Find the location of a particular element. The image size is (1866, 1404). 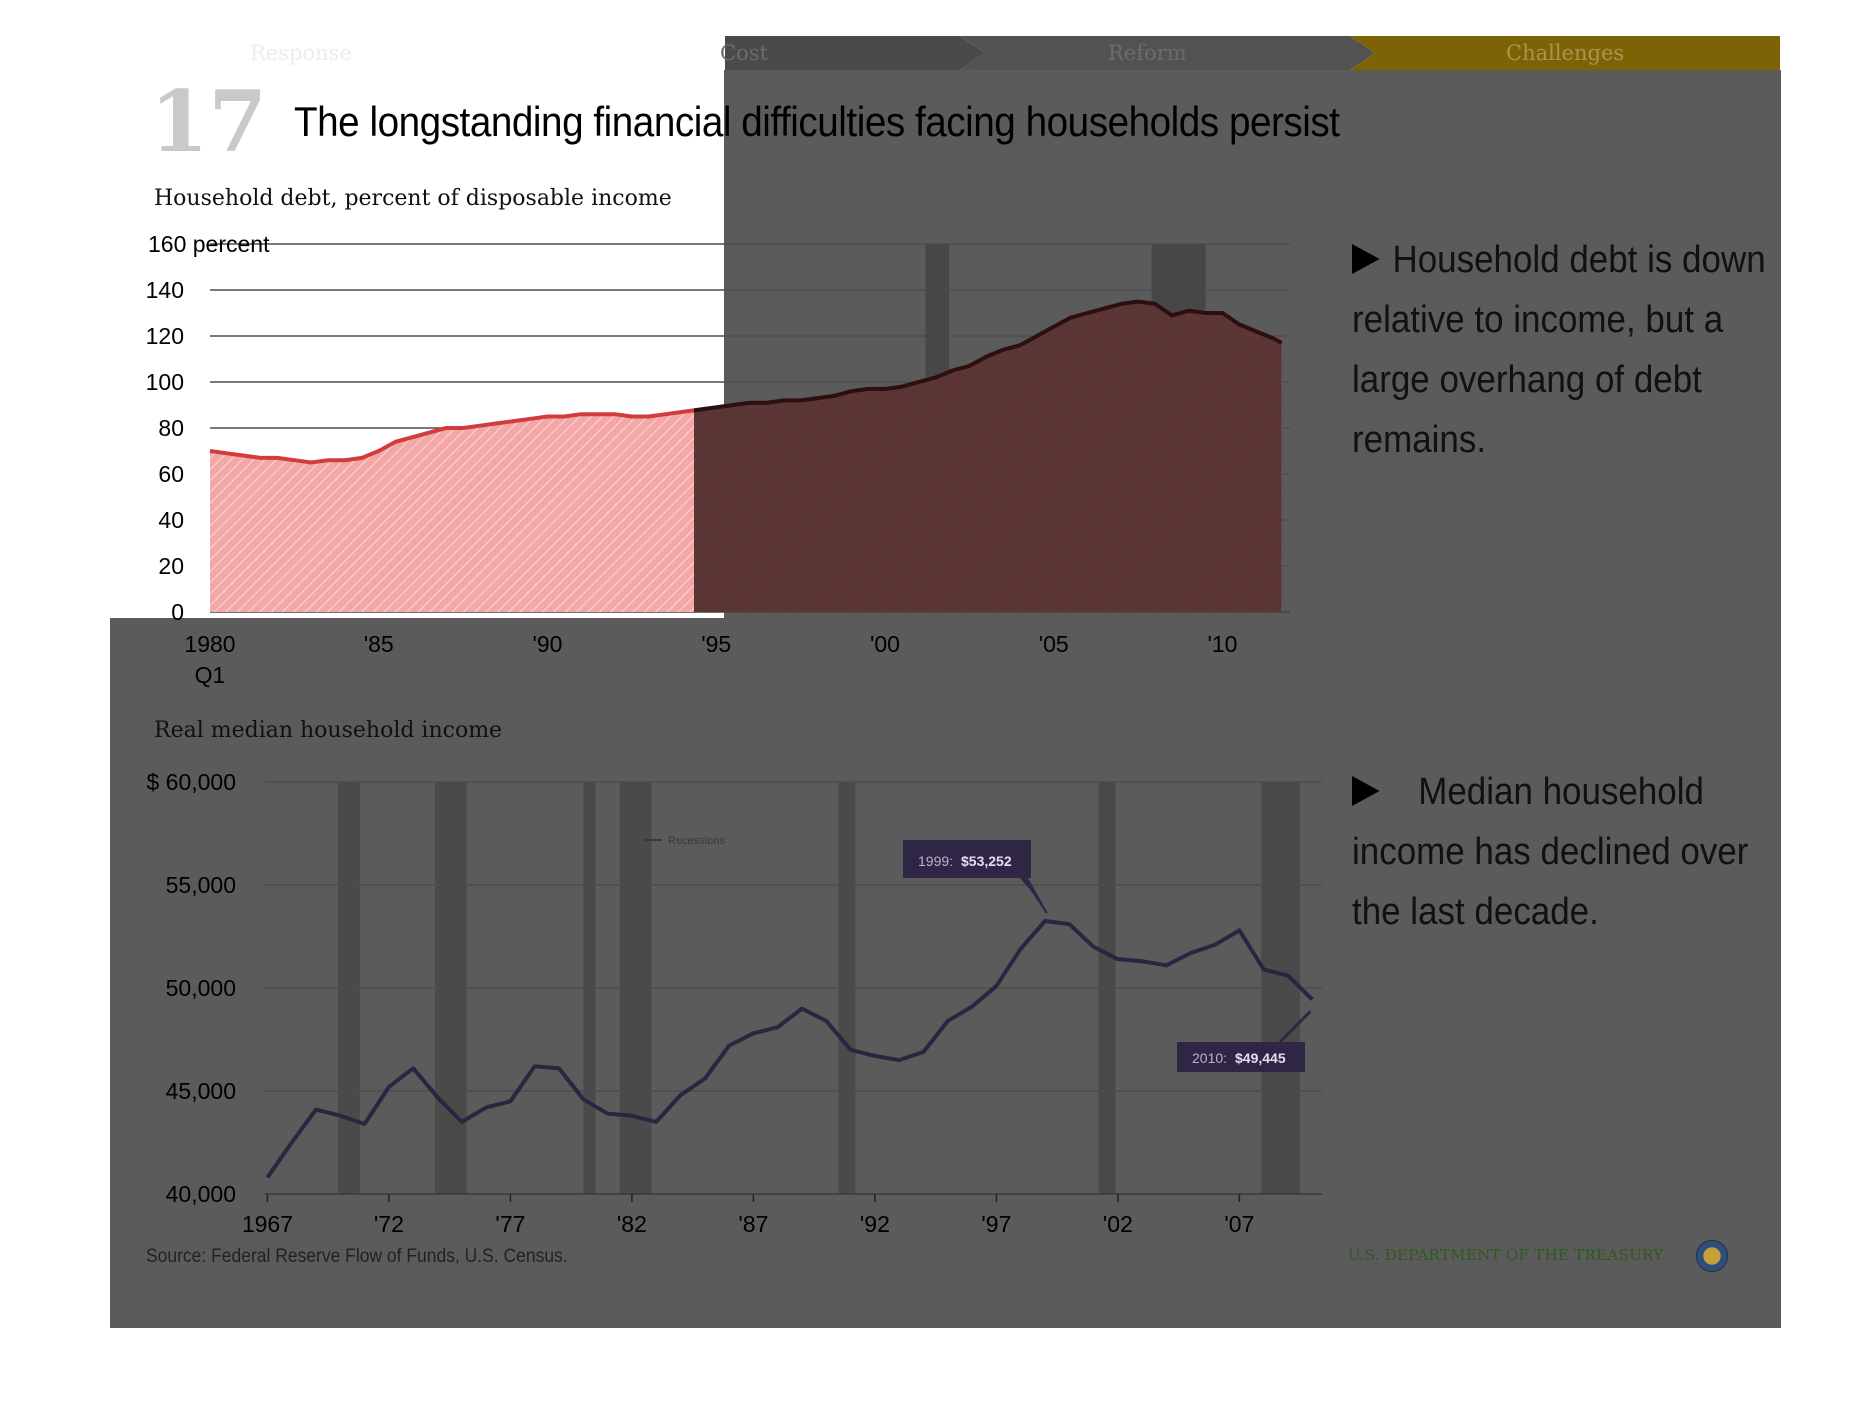

callout-value-2010: $49,445 is located at coordinates (1260, 1058).